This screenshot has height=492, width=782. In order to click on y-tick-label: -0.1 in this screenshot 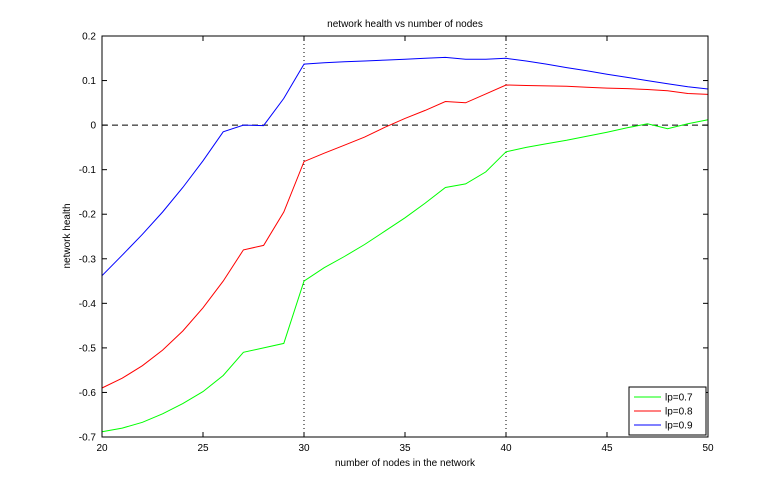, I will do `click(88, 170)`.